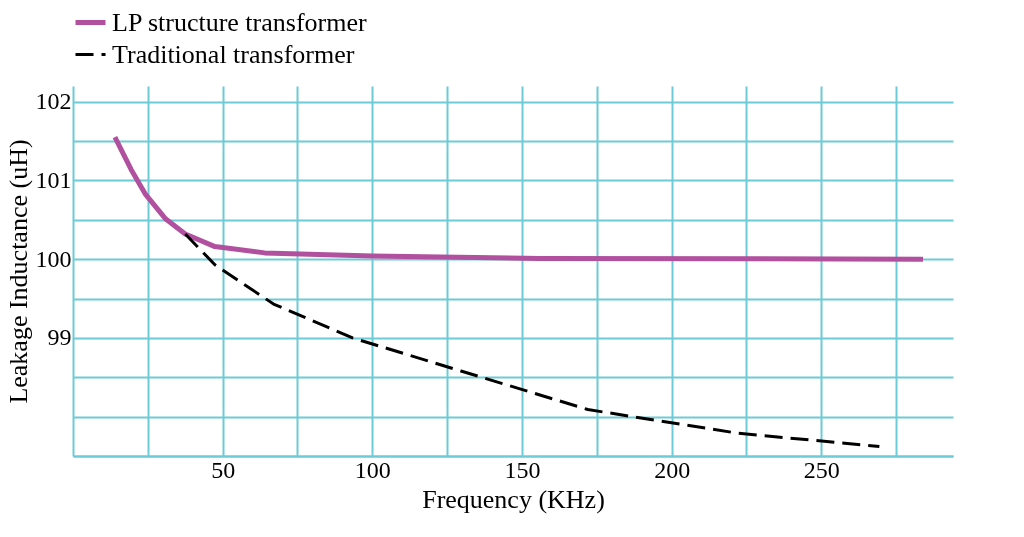  Describe the element at coordinates (513, 499) in the screenshot. I see `x-axis-title: Frequency (KHz)` at that location.